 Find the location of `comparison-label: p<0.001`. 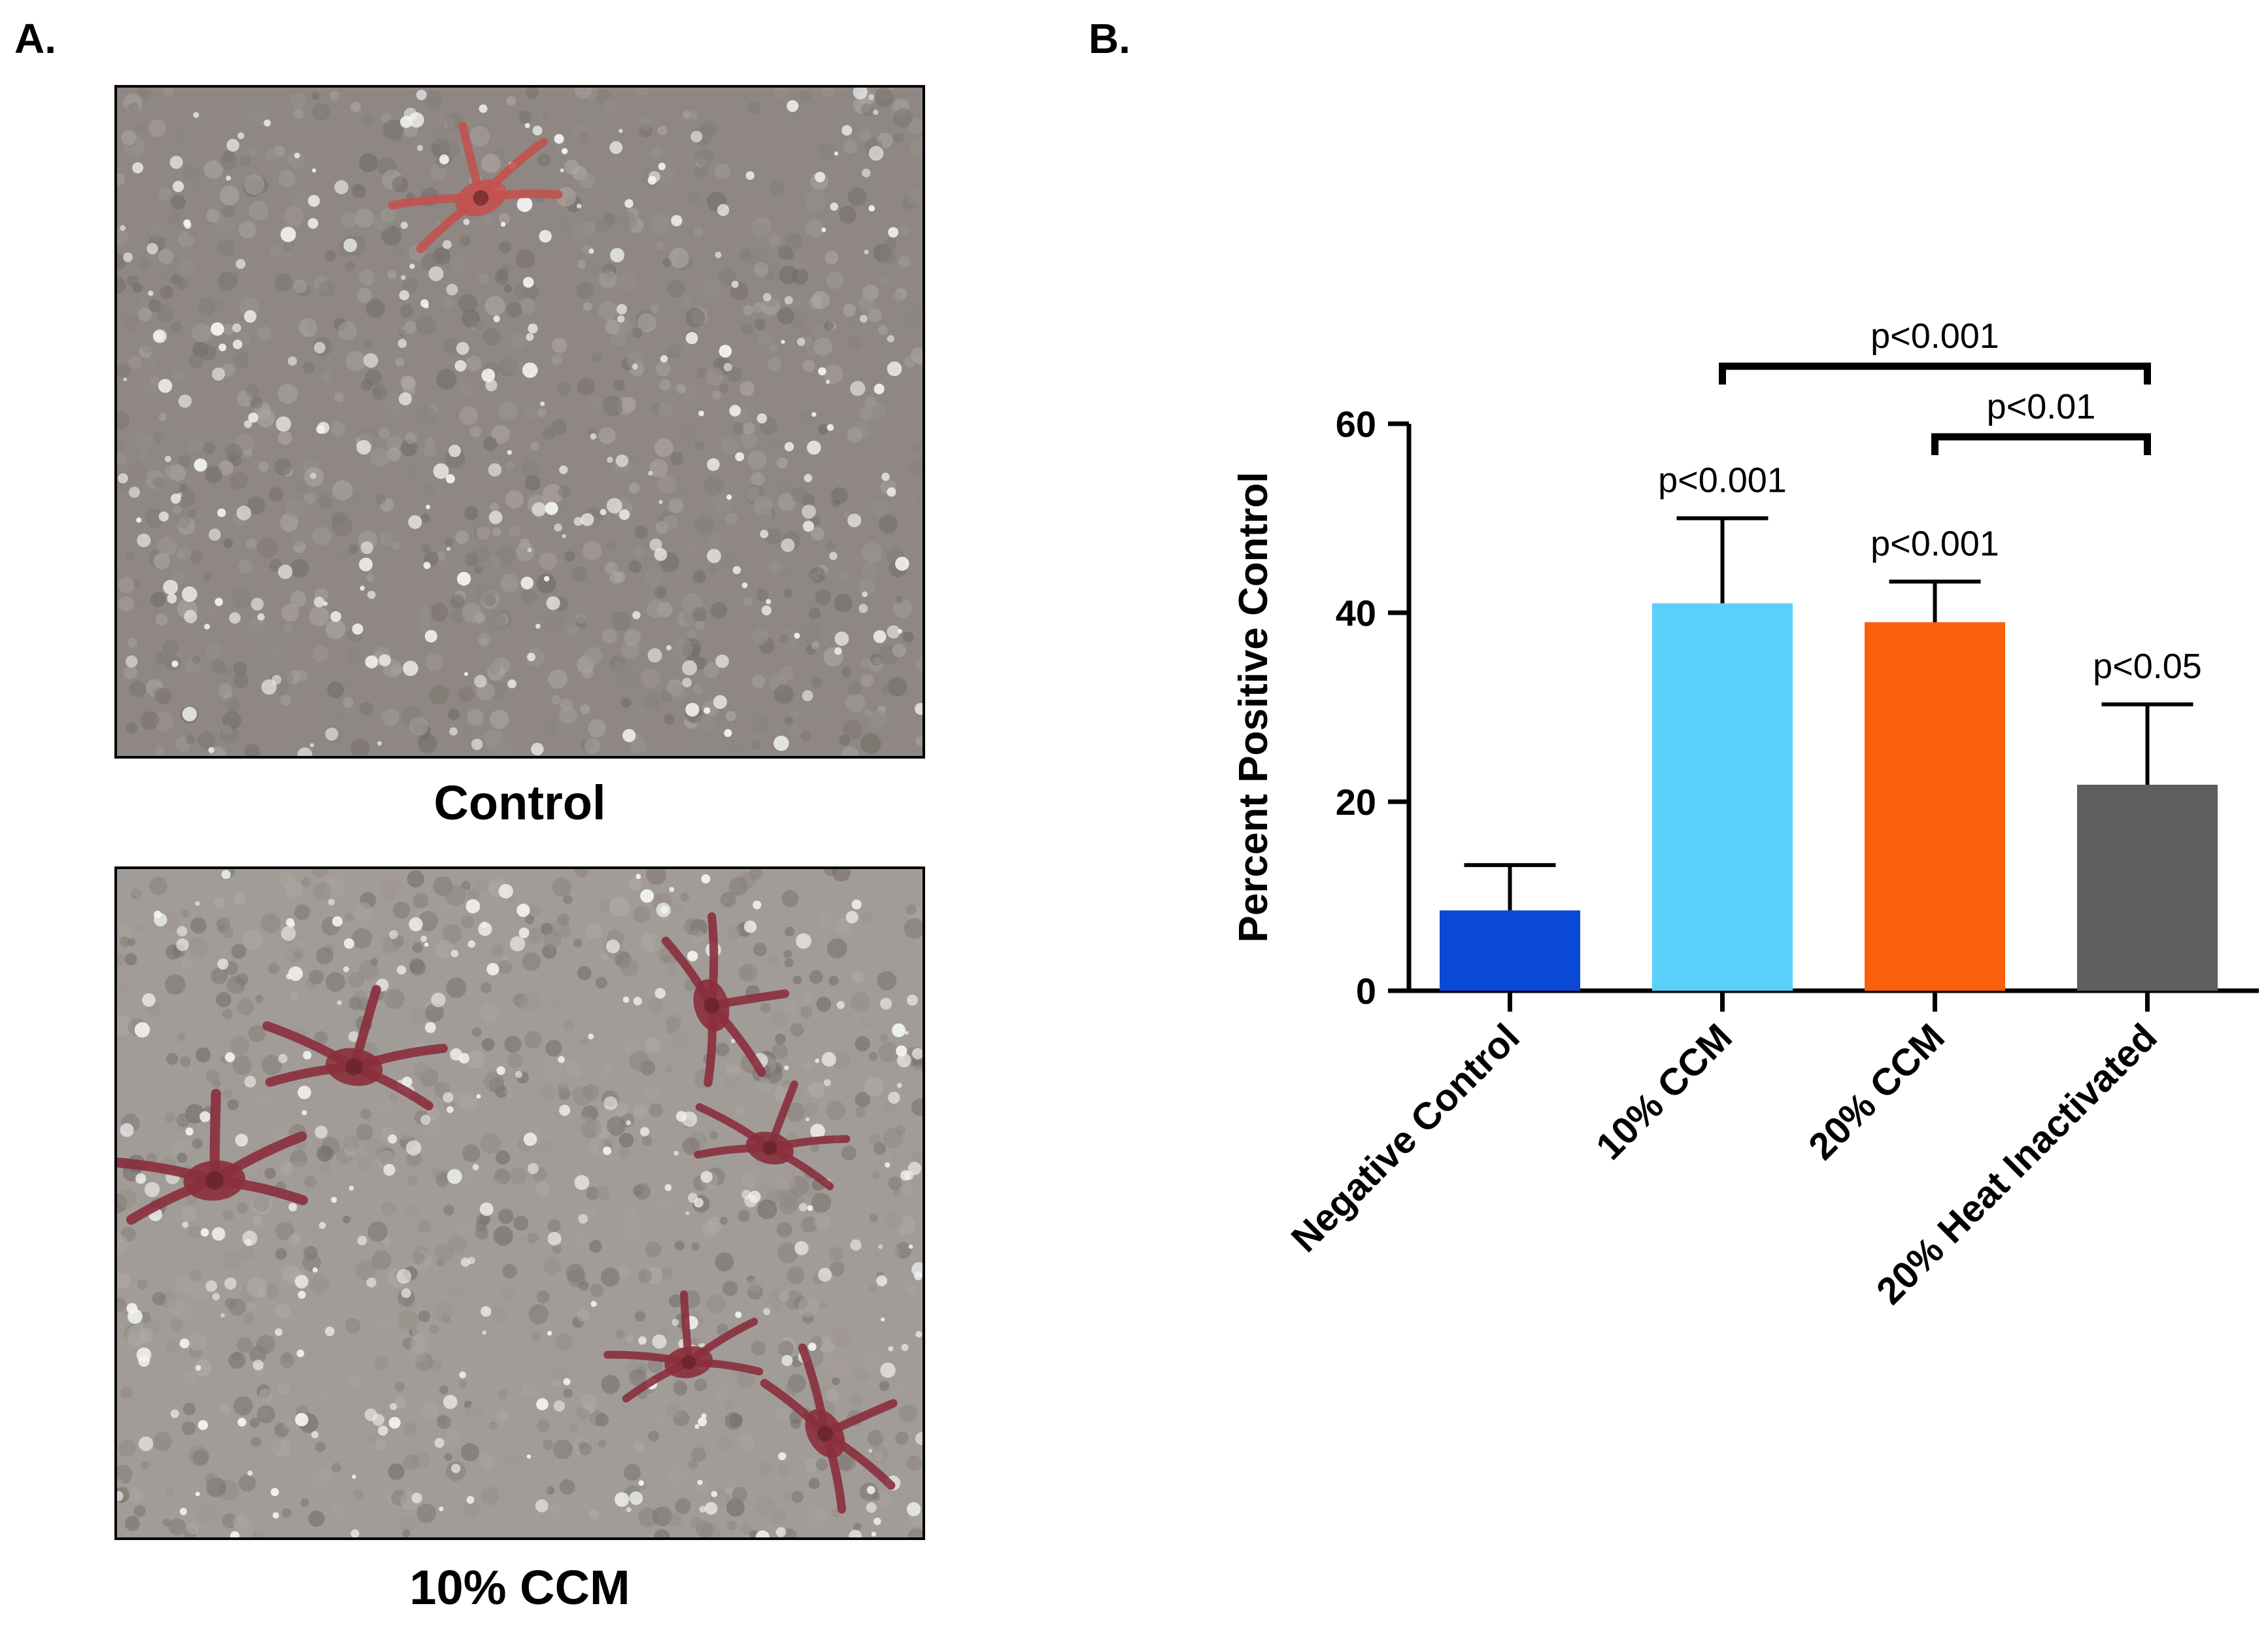

comparison-label: p<0.001 is located at coordinates (1934, 336).